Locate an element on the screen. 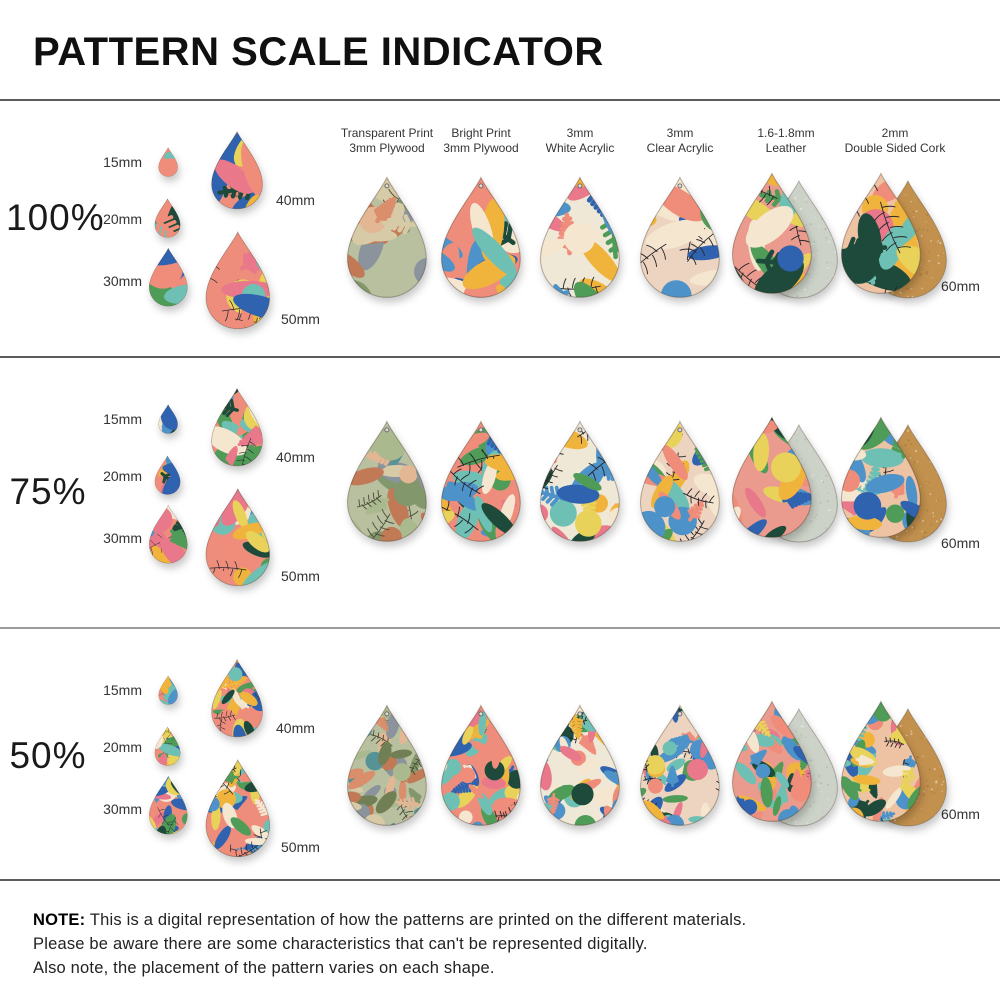 This screenshot has width=1000, height=1000. header-transparent-plywood: Transparent Print 3mm Plywood is located at coordinates (387, 140).